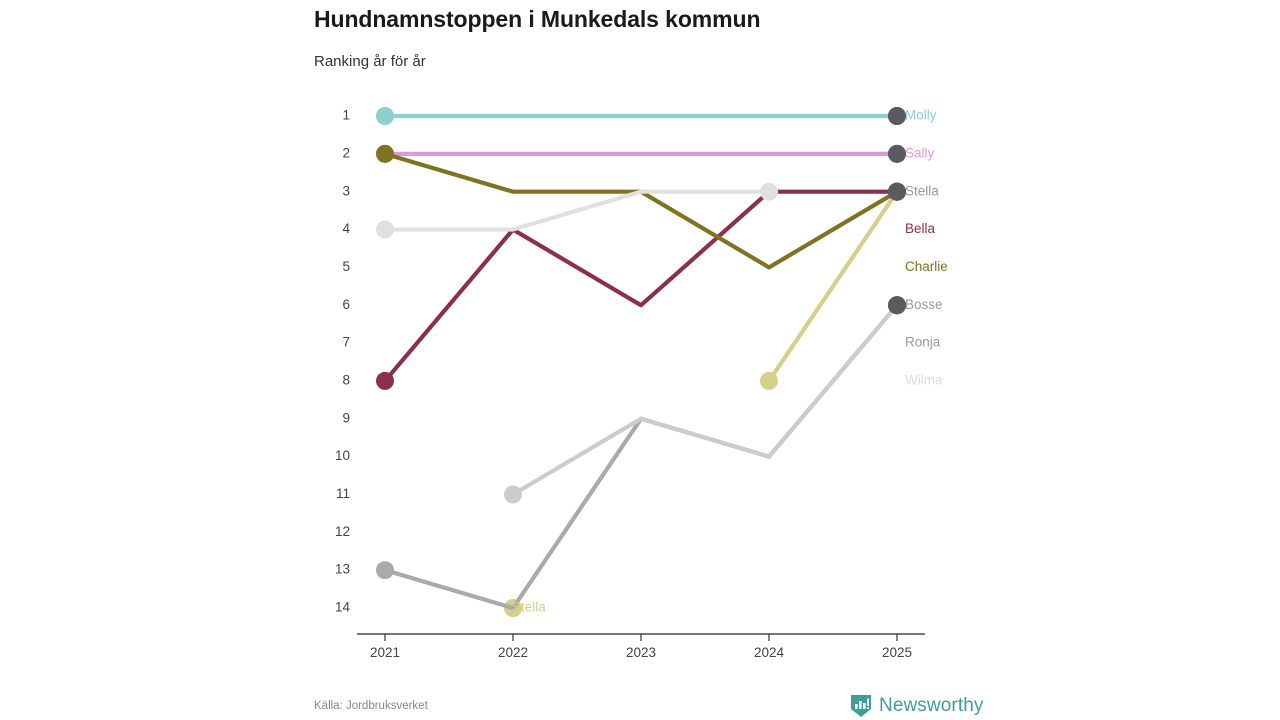 The width and height of the screenshot is (1280, 720). Describe the element at coordinates (921, 115) in the screenshot. I see `series-label-molly: Molly` at that location.